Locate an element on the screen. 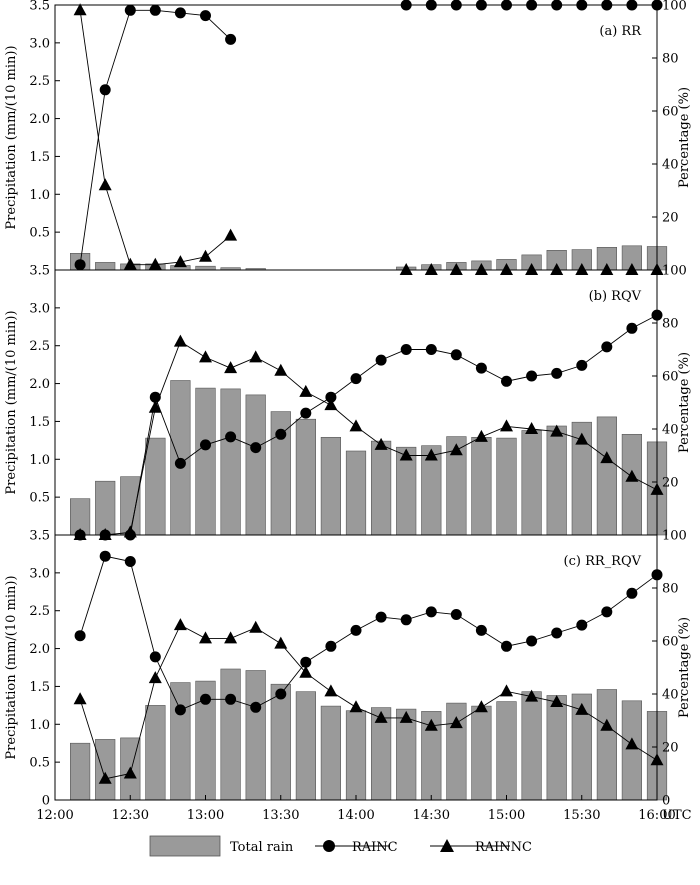  x-tick-label: 13:00 is located at coordinates (205, 815).